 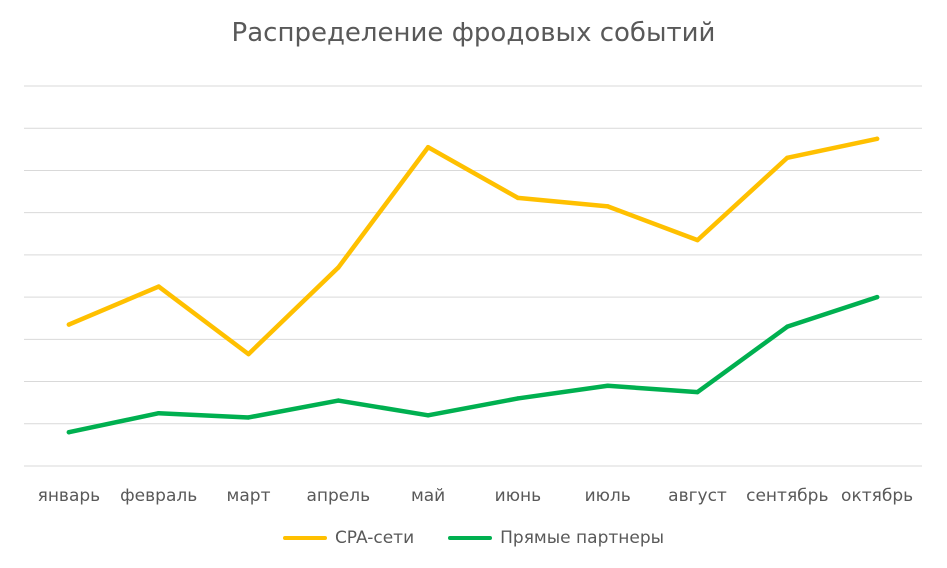 I want to click on legend-label-direct: Прямые партнеры, so click(x=582, y=538).